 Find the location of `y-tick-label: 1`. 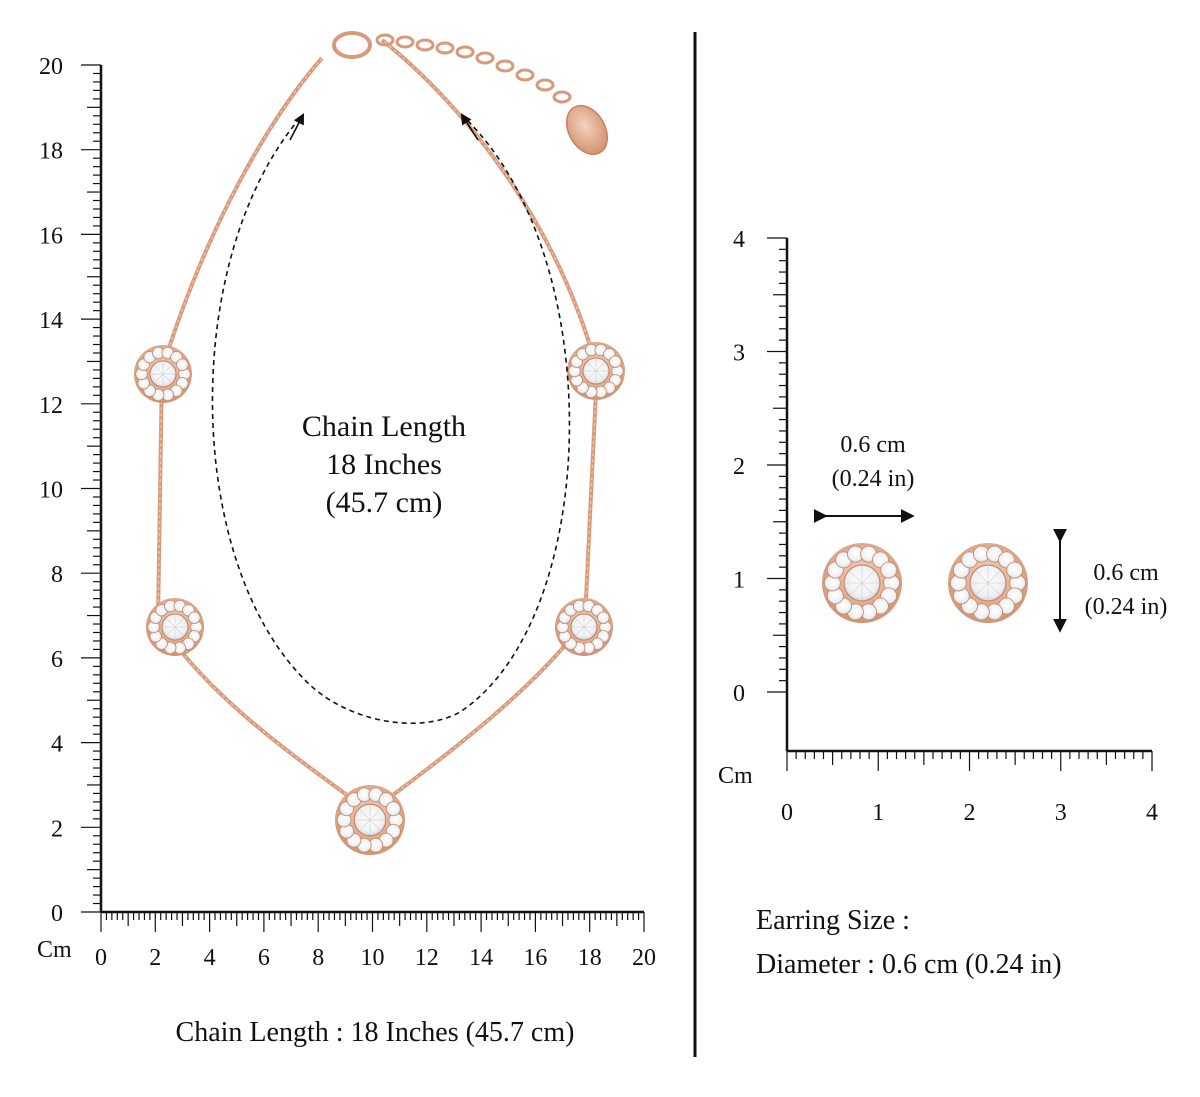

y-tick-label: 1 is located at coordinates (739, 581).